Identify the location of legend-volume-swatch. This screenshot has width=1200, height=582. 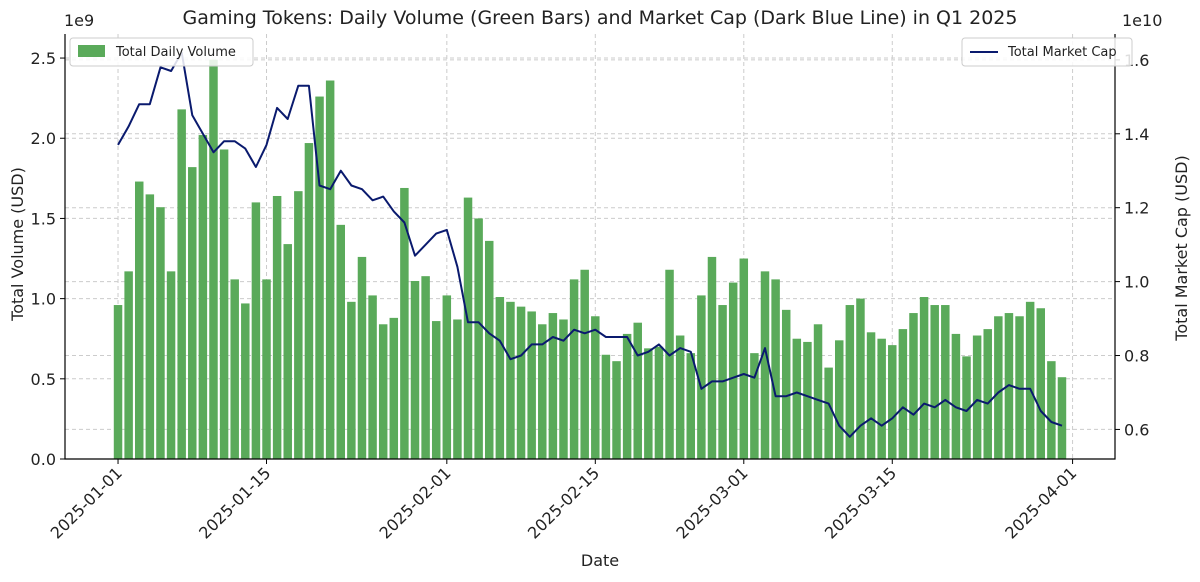
(91, 51).